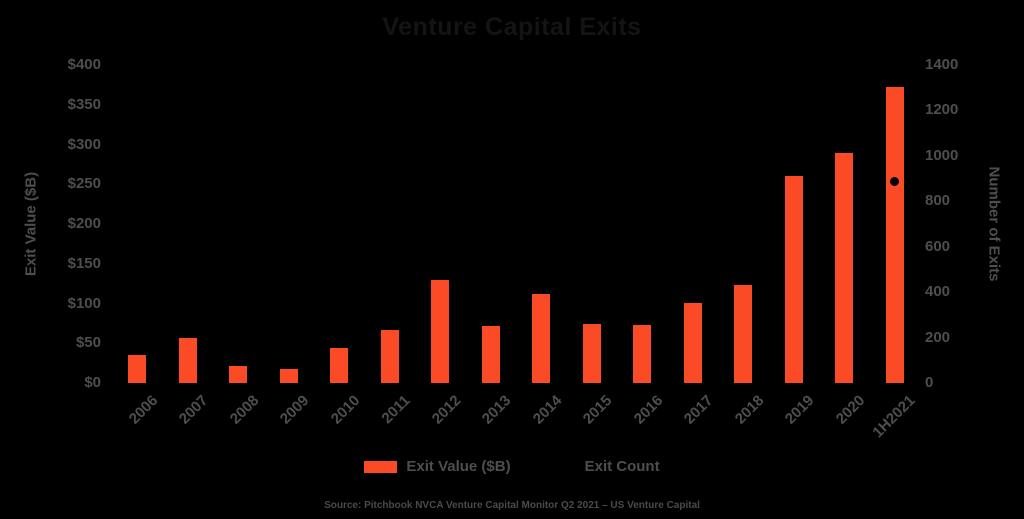 This screenshot has height=519, width=1024. Describe the element at coordinates (288, 375) in the screenshot. I see `bar-2009` at that location.